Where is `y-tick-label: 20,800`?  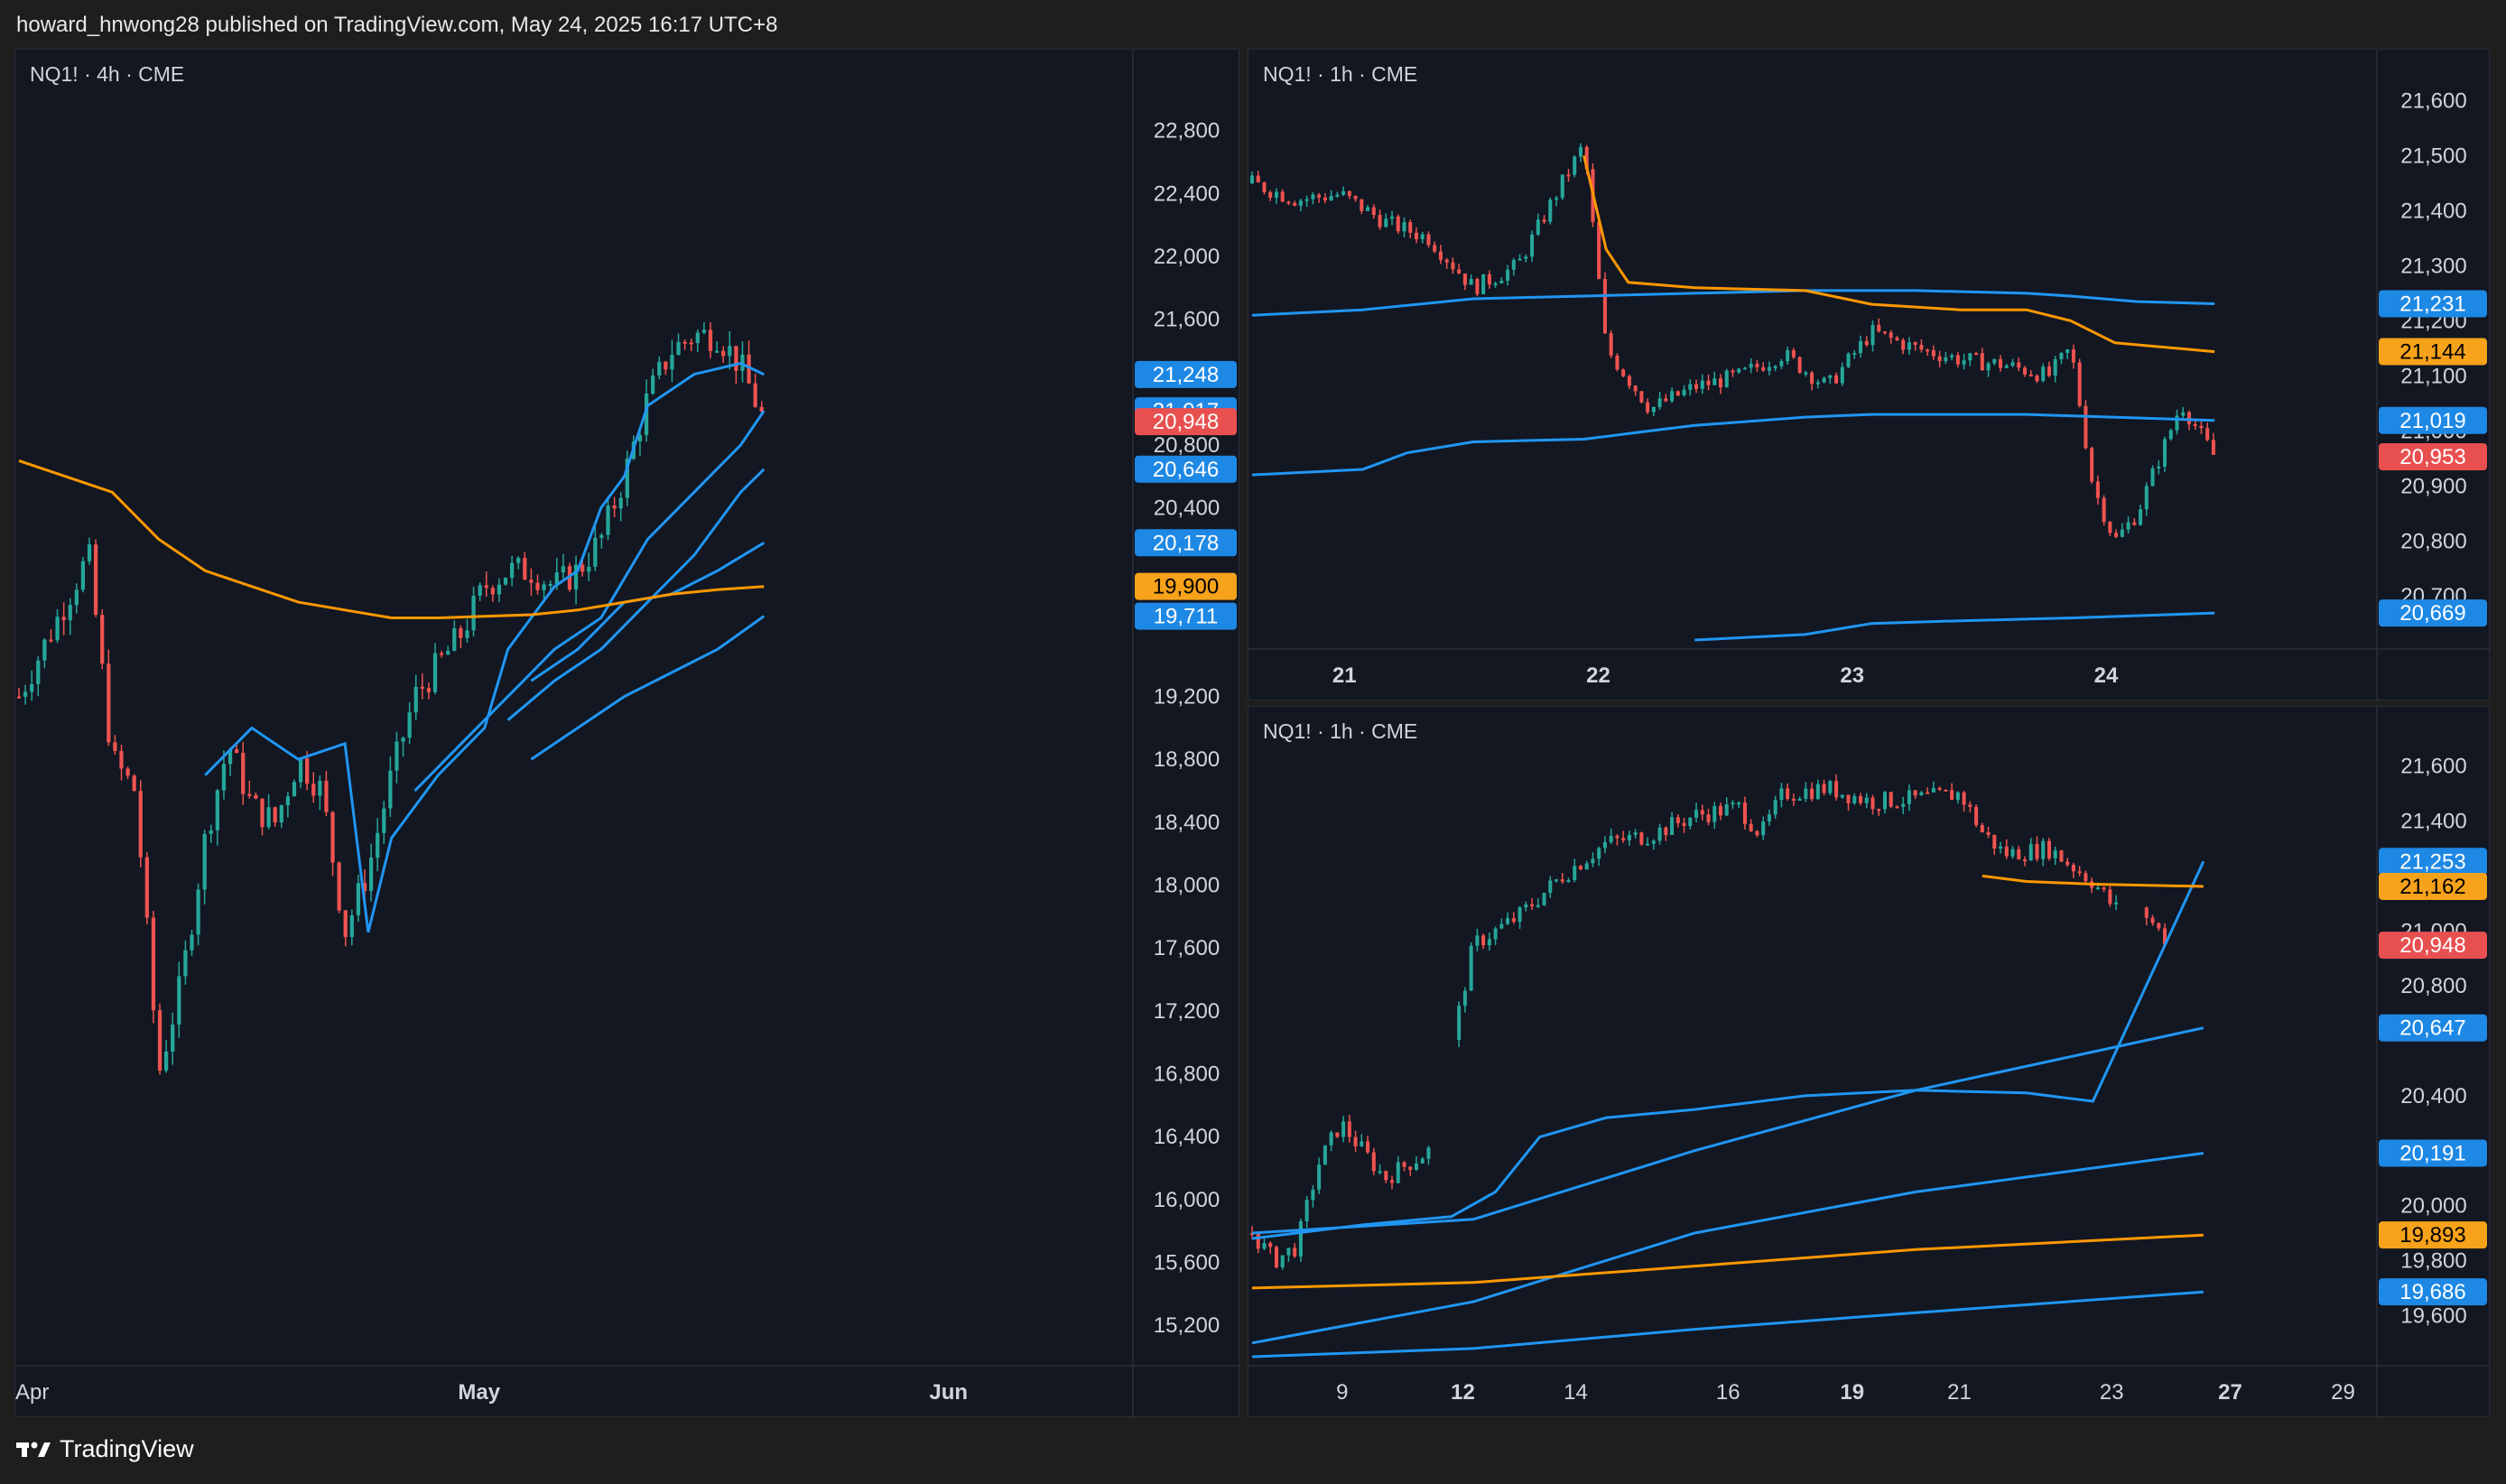 y-tick-label: 20,800 is located at coordinates (1187, 446).